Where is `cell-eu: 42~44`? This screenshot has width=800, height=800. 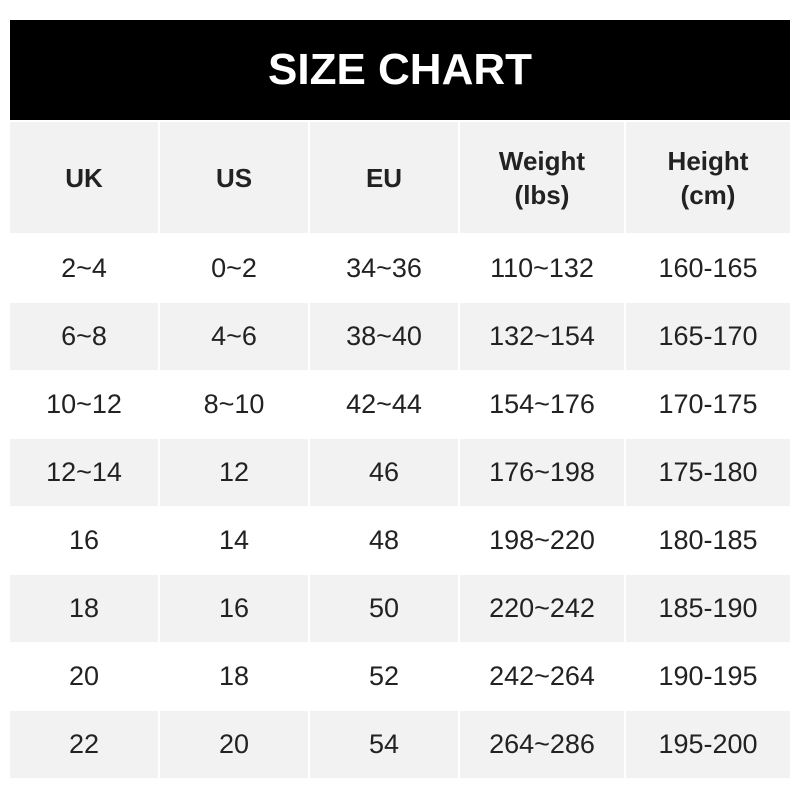 cell-eu: 42~44 is located at coordinates (384, 404).